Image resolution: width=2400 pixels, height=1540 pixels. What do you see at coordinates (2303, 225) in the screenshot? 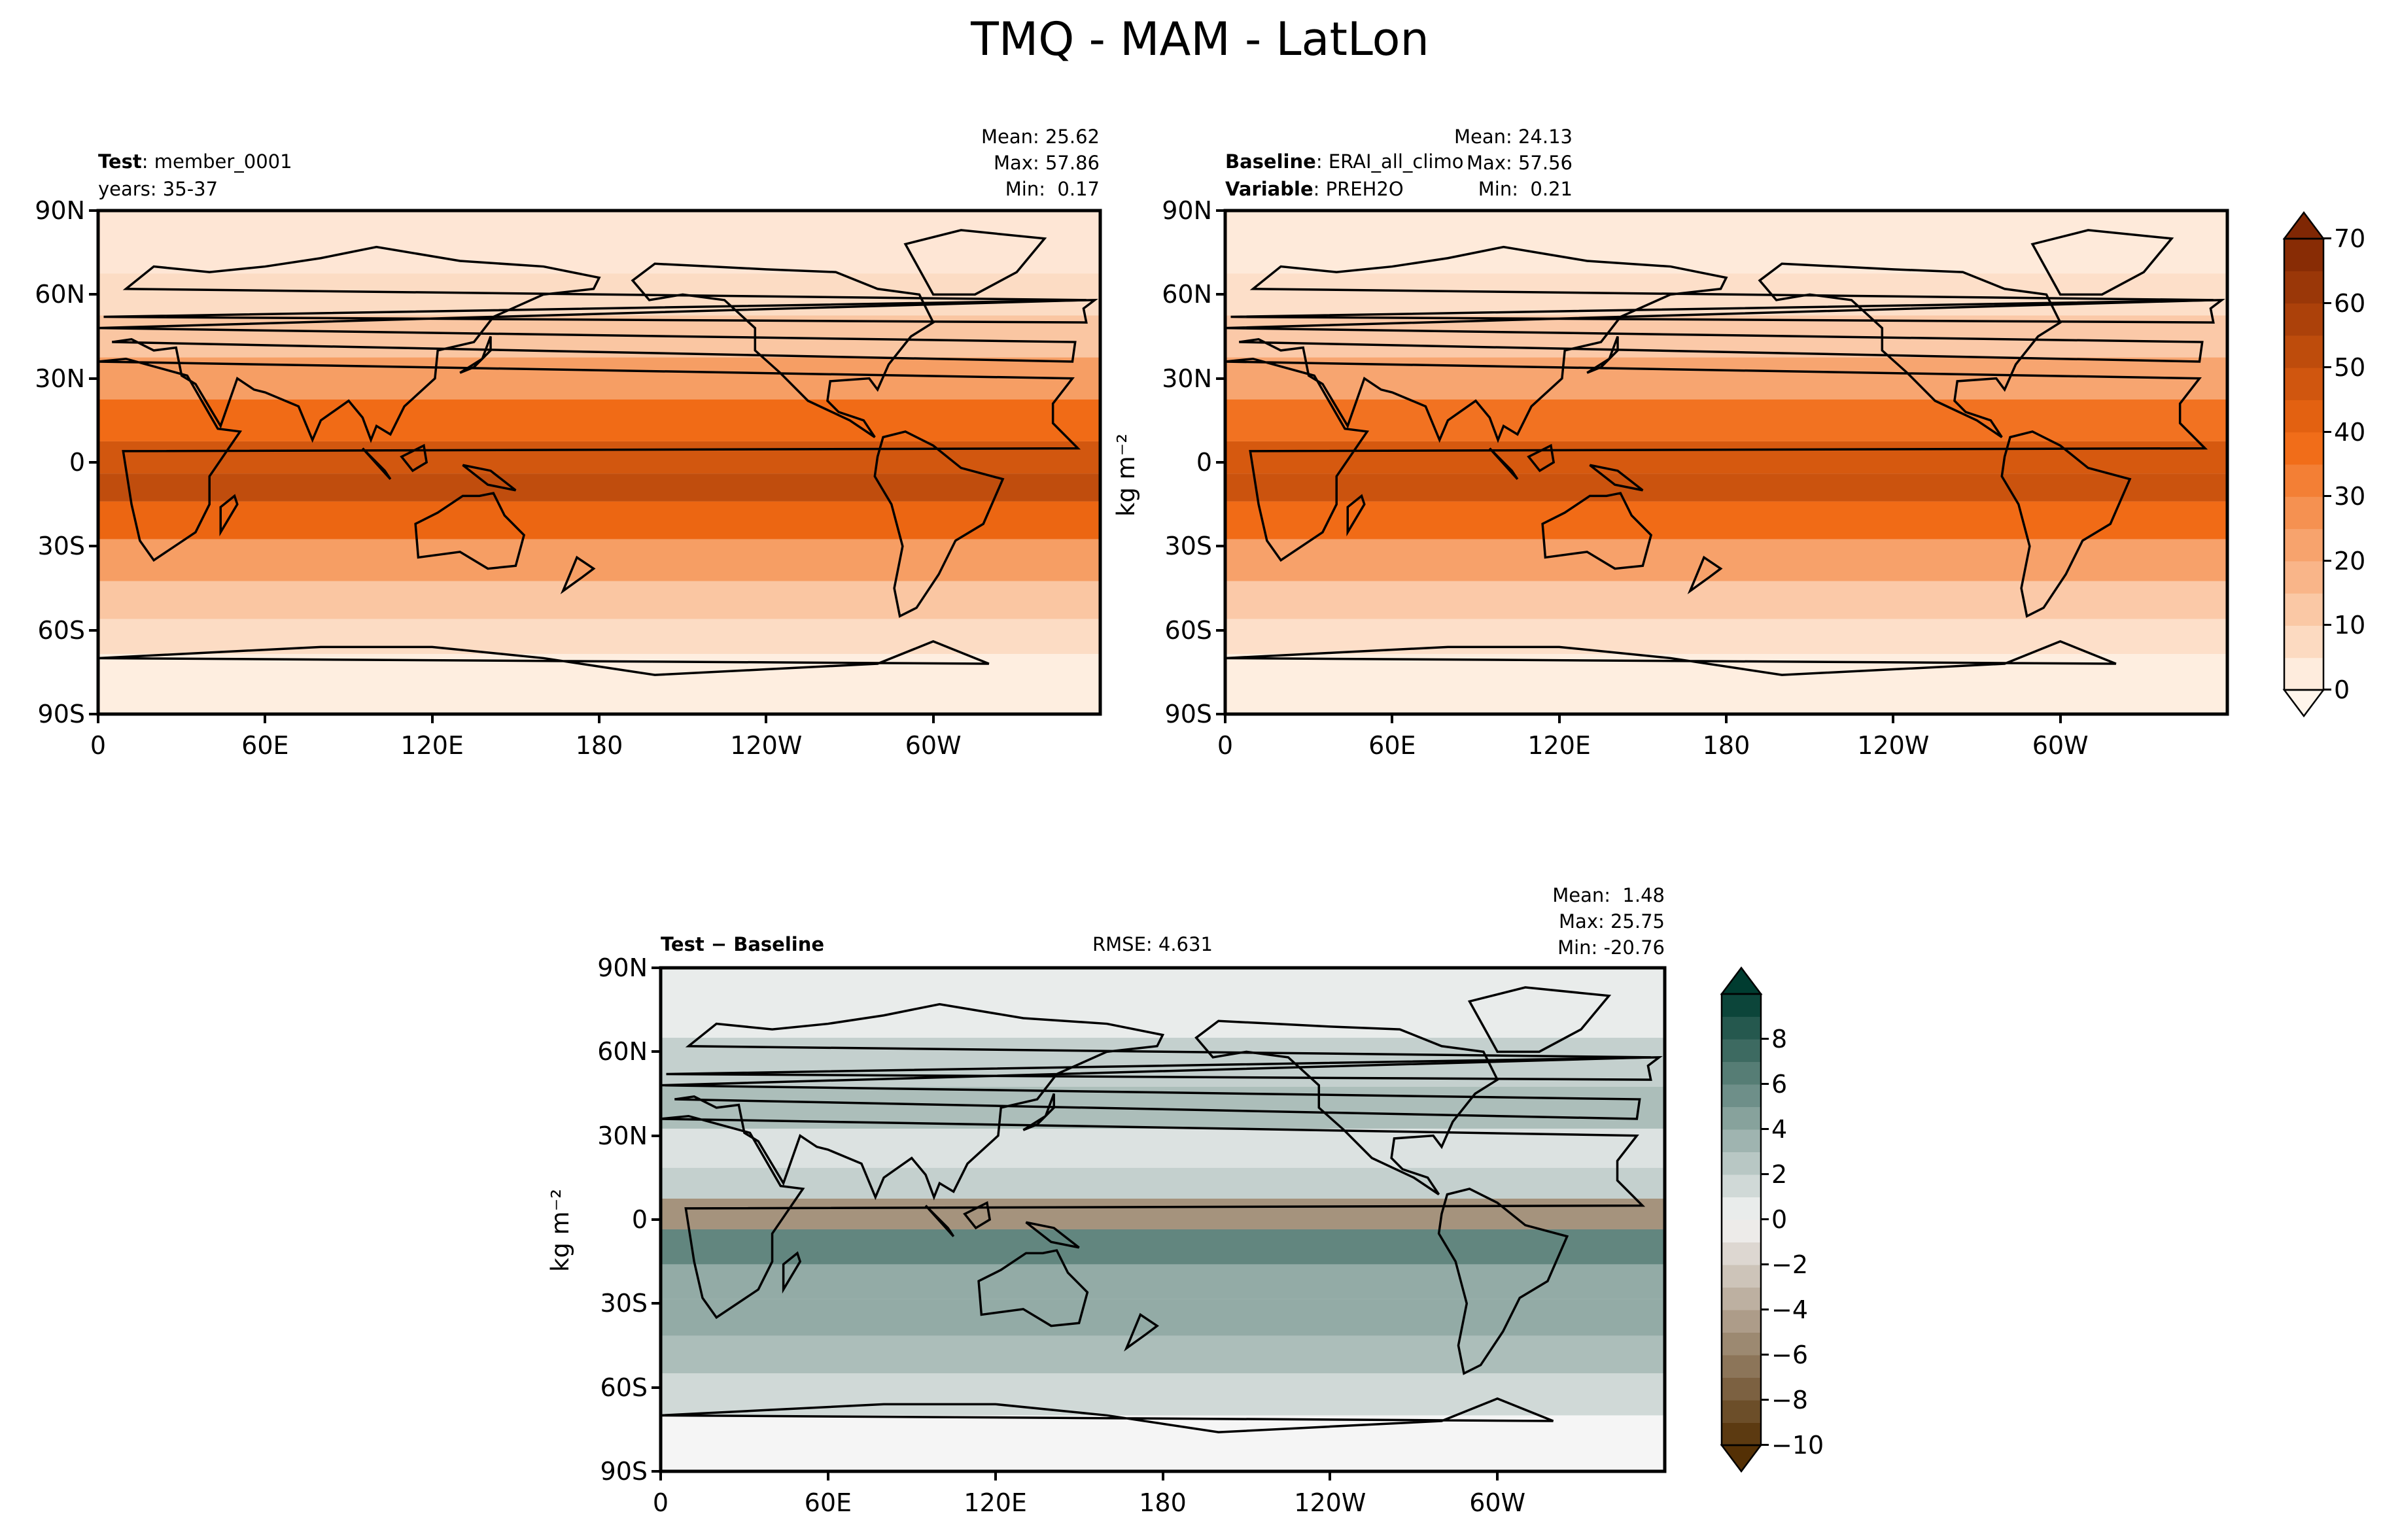
I see `colorbar-extend-max` at bounding box center [2303, 225].